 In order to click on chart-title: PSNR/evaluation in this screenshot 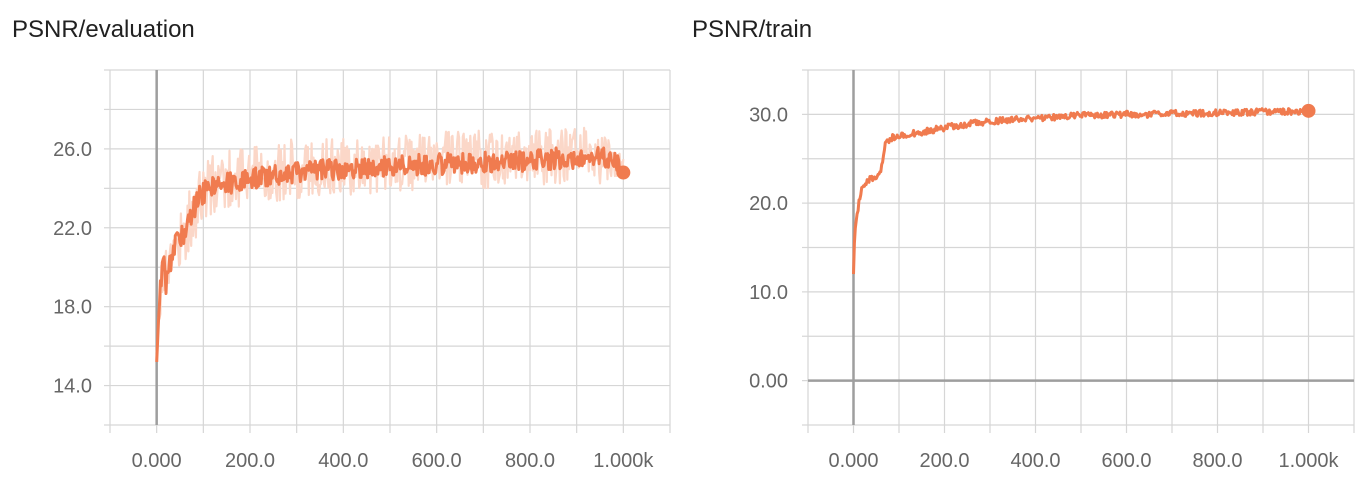, I will do `click(103, 29)`.